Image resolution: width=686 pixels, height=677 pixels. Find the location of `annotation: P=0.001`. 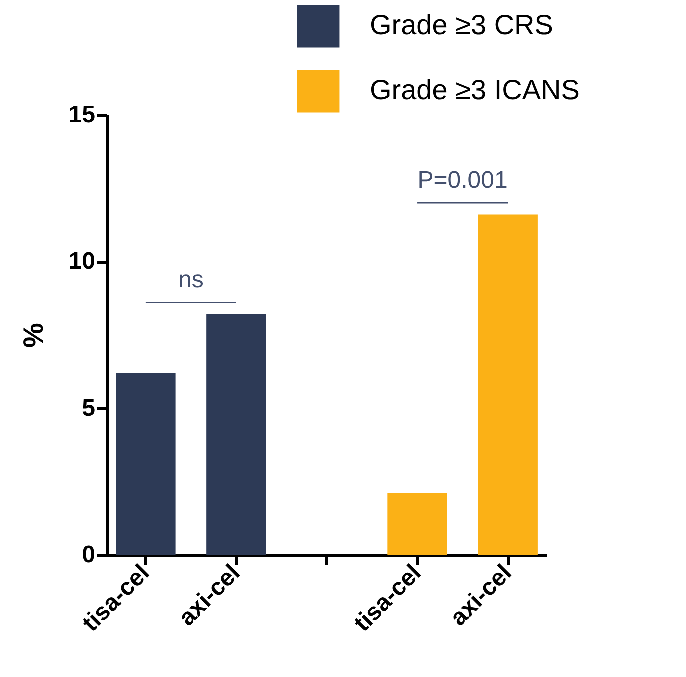

annotation: P=0.001 is located at coordinates (463, 180).